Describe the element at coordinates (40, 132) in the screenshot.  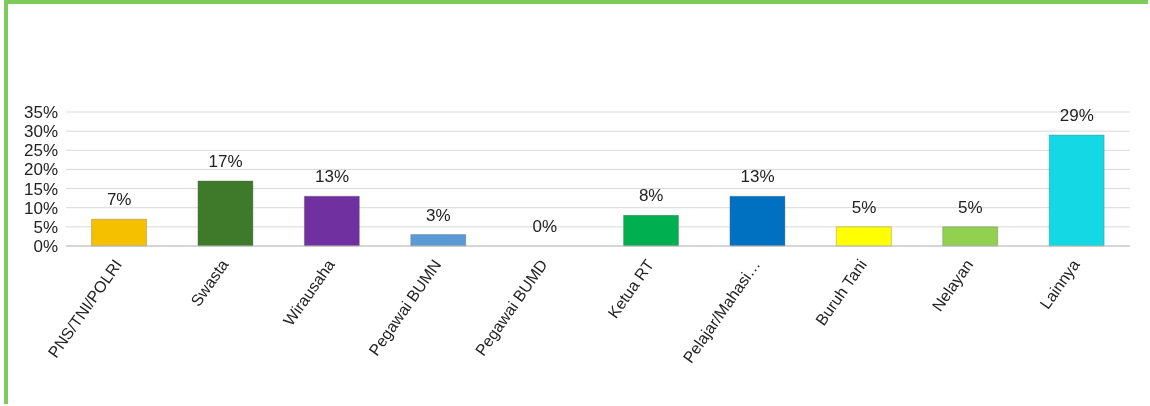
I see `y-tick-label: 30%` at that location.